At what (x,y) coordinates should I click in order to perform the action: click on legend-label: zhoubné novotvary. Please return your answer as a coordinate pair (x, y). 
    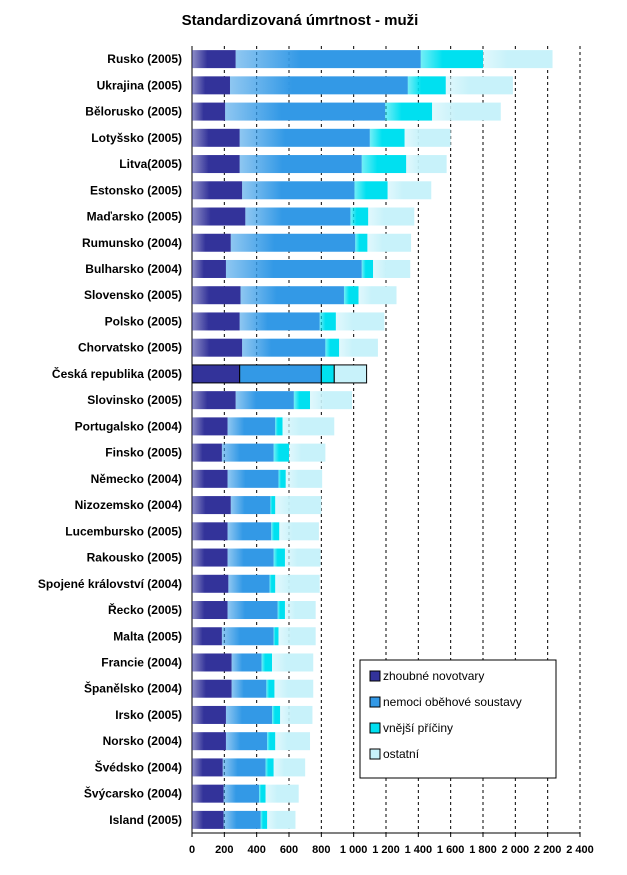
    Looking at the image, I should click on (433, 676).